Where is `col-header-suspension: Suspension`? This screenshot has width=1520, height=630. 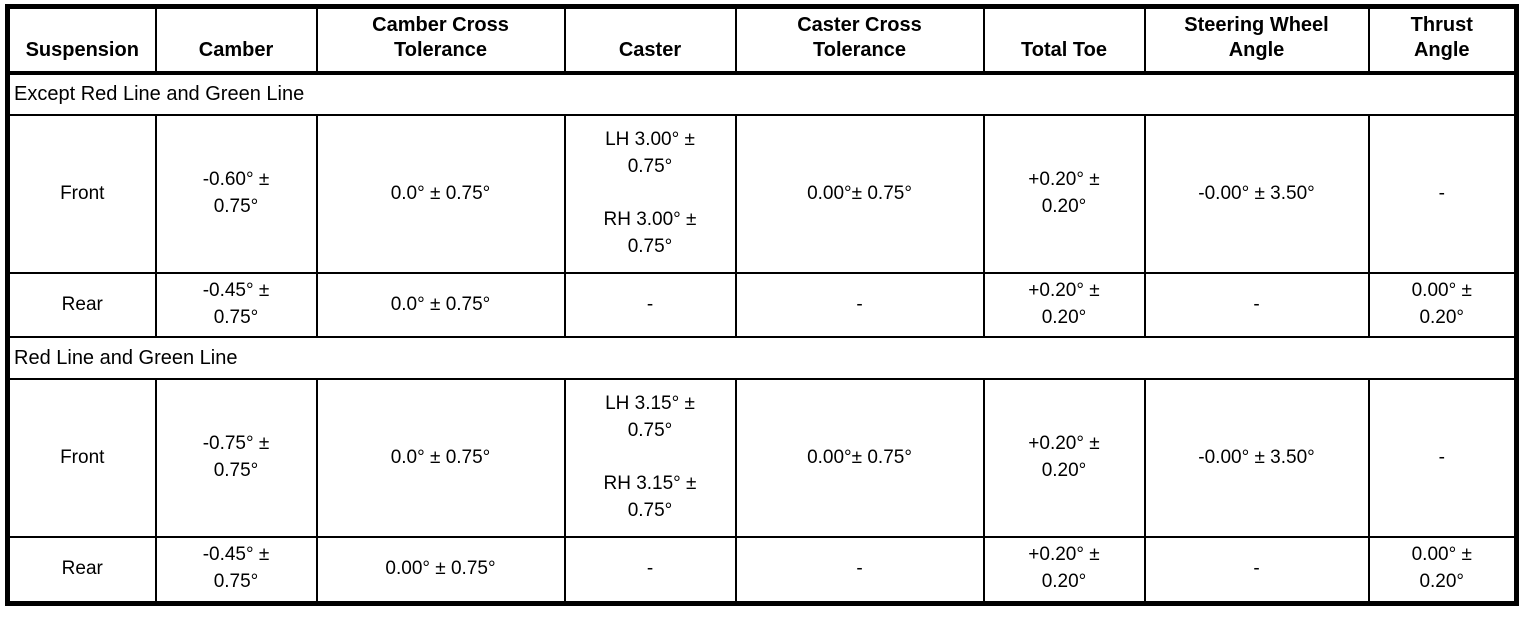 col-header-suspension: Suspension is located at coordinates (81, 40).